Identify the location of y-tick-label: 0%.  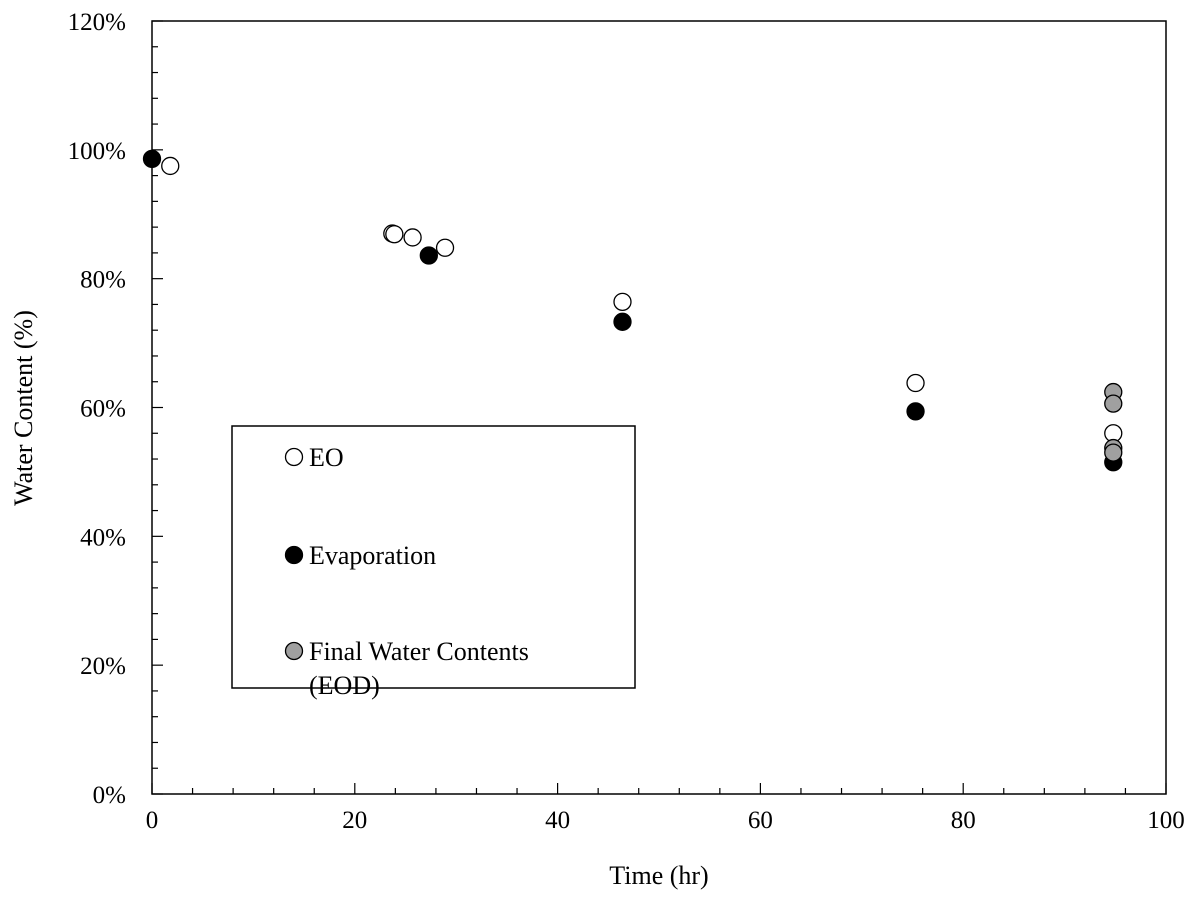
(109, 795).